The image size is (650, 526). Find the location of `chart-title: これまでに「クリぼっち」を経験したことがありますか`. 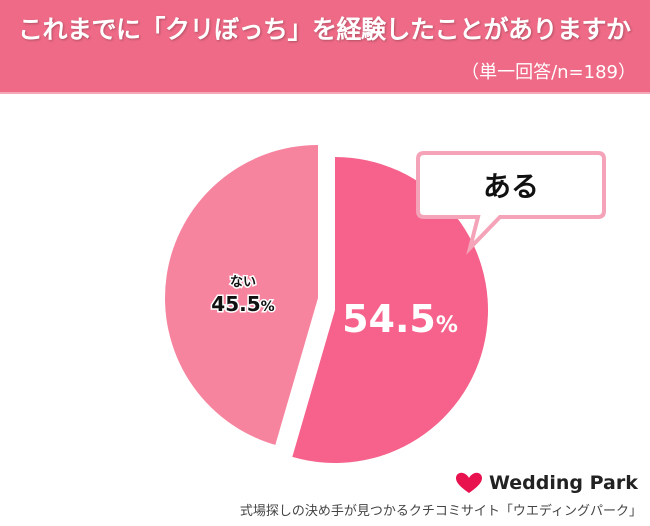

chart-title: これまでに「クリぼっち」を経験したことがありますか is located at coordinates (324, 29).